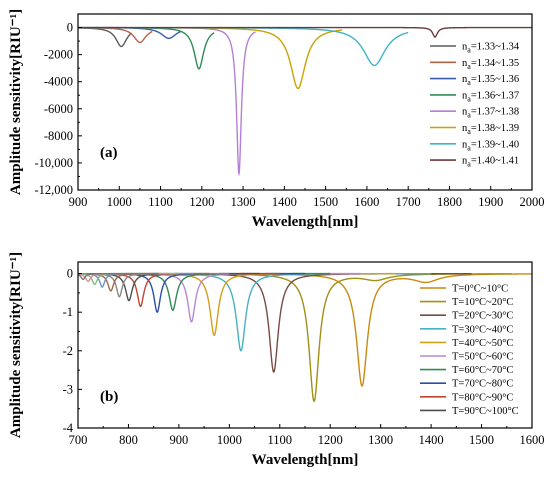 This screenshot has width=550, height=480. Describe the element at coordinates (128, 440) in the screenshot. I see `x-tick-label: 800` at that location.